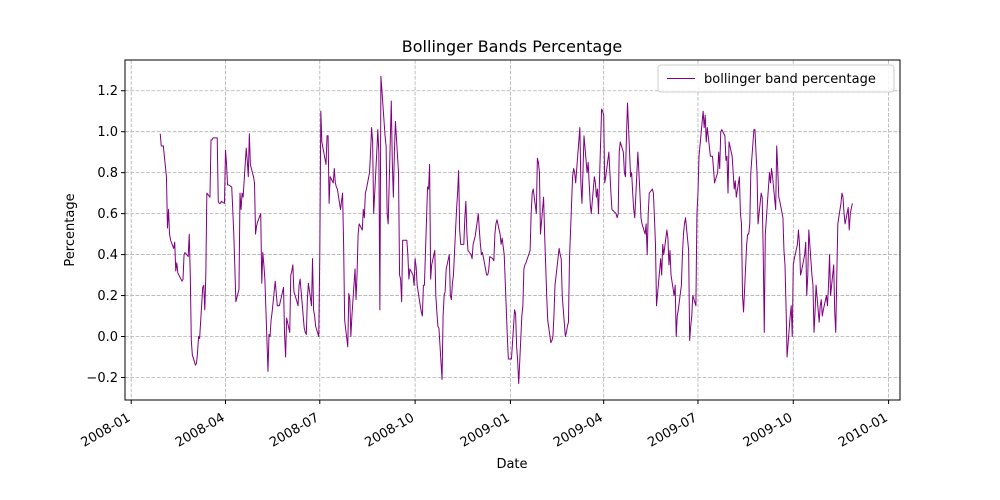  I want to click on x-tick-label: 2009-01, so click(485, 430).